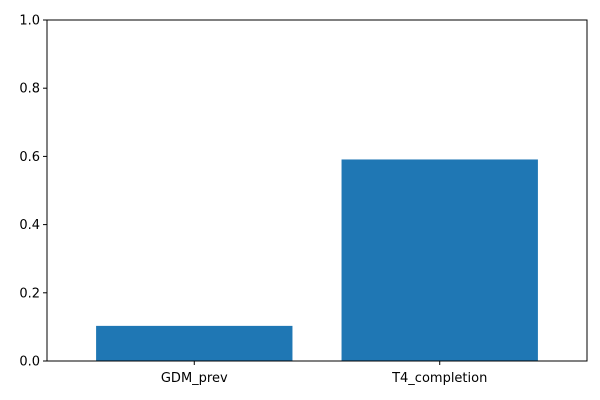 This screenshot has height=400, width=600. I want to click on y-tick-label: 0.4, so click(29, 225).